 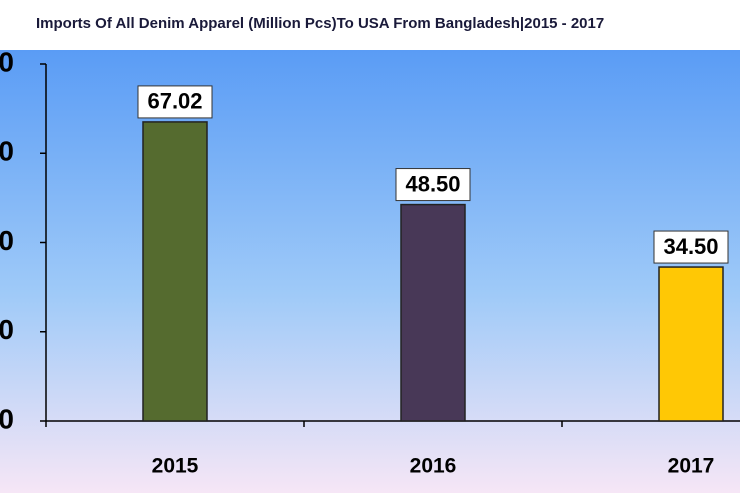 I want to click on y-tick-label: 80, so click(x=7, y=61).